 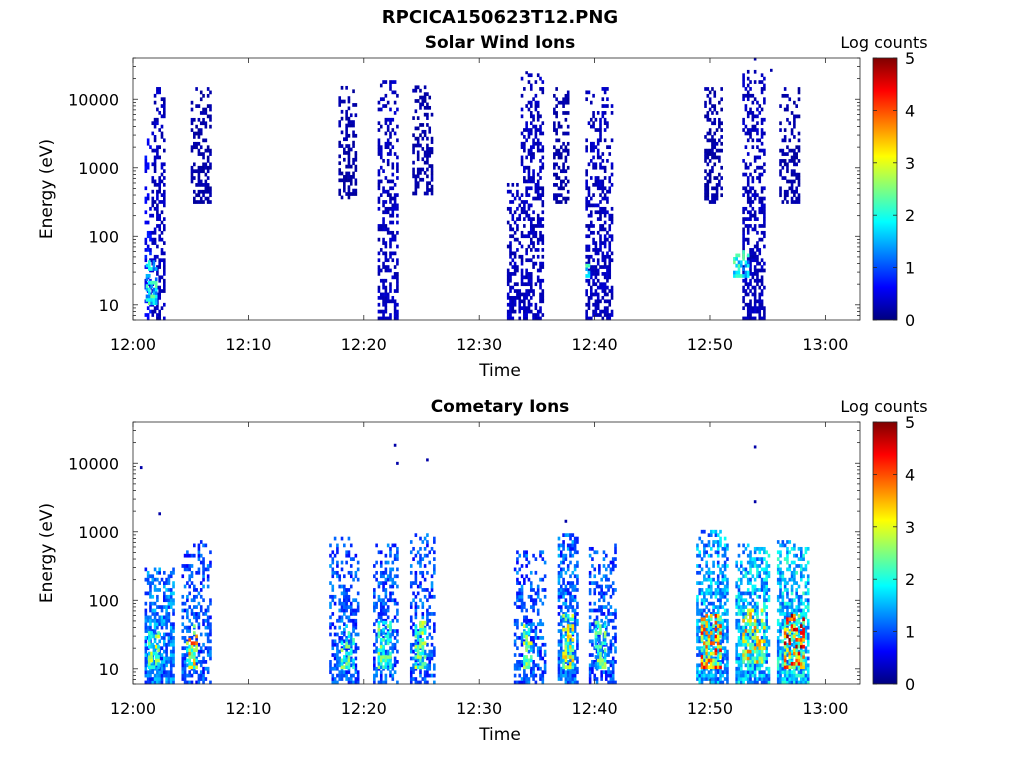 I want to click on x-tick-label: 12:10, so click(x=248, y=344).